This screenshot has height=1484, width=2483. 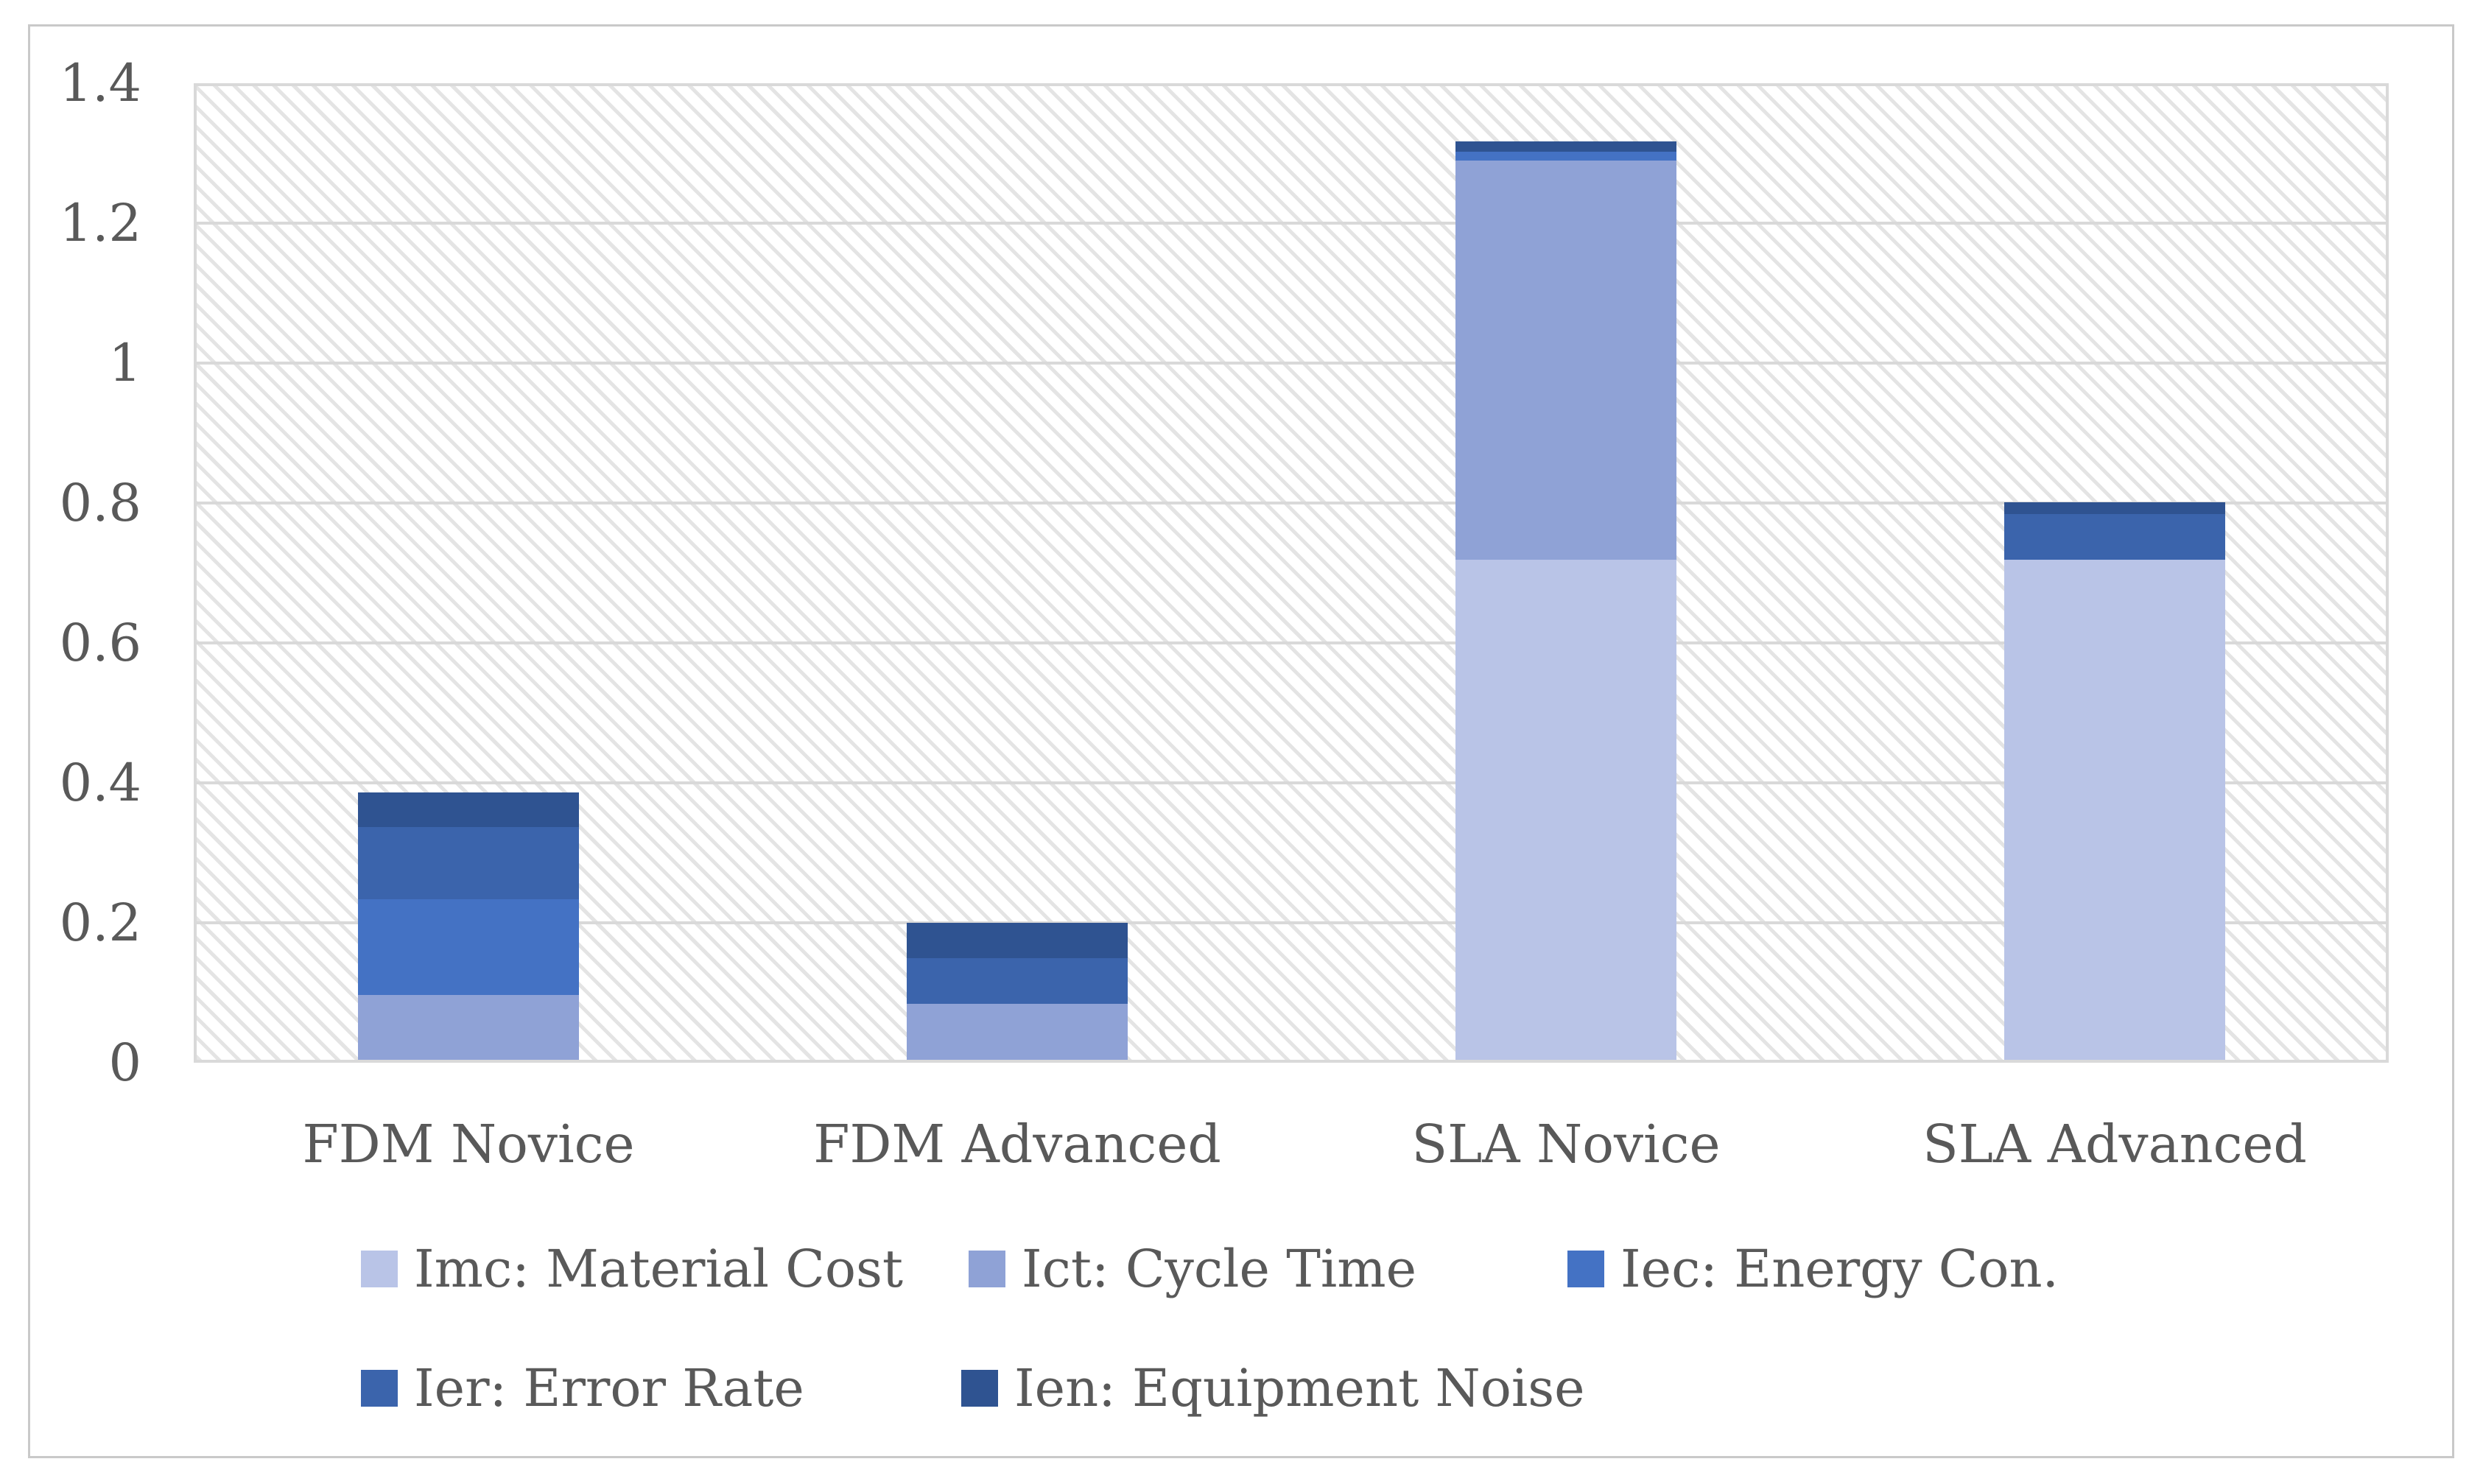 I want to click on legend-swatch-imc, so click(x=379, y=1269).